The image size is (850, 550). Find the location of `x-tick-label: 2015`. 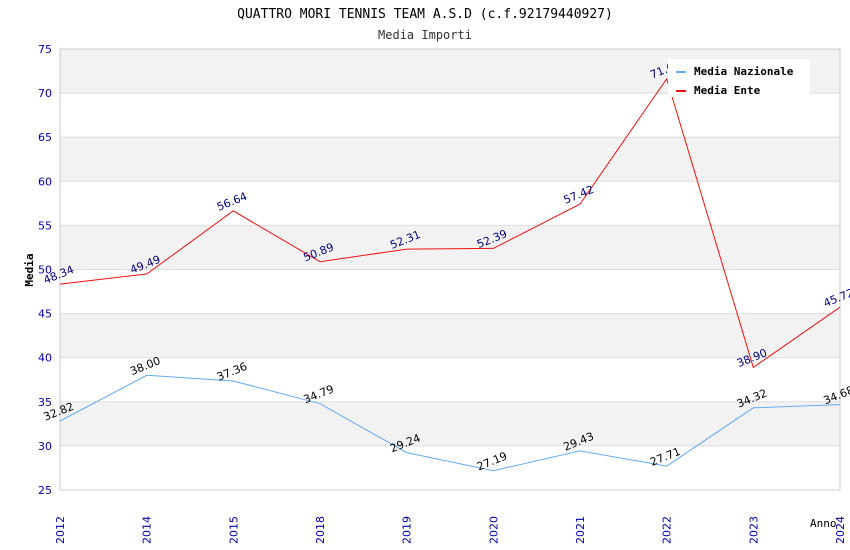

x-tick-label: 2015 is located at coordinates (233, 530).